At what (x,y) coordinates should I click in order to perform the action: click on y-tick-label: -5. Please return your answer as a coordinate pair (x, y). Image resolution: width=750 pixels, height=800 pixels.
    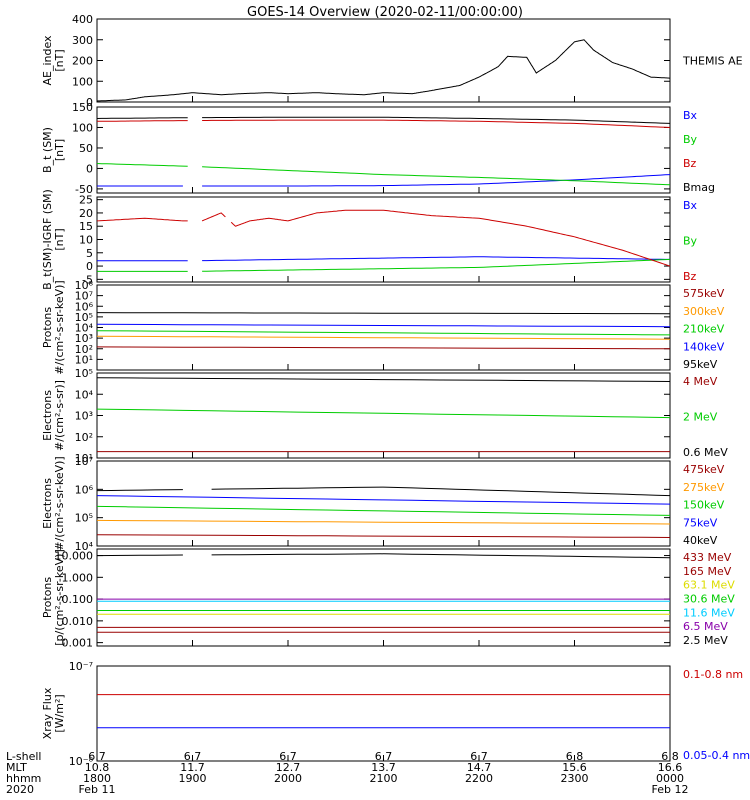
    Looking at the image, I should click on (87, 279).